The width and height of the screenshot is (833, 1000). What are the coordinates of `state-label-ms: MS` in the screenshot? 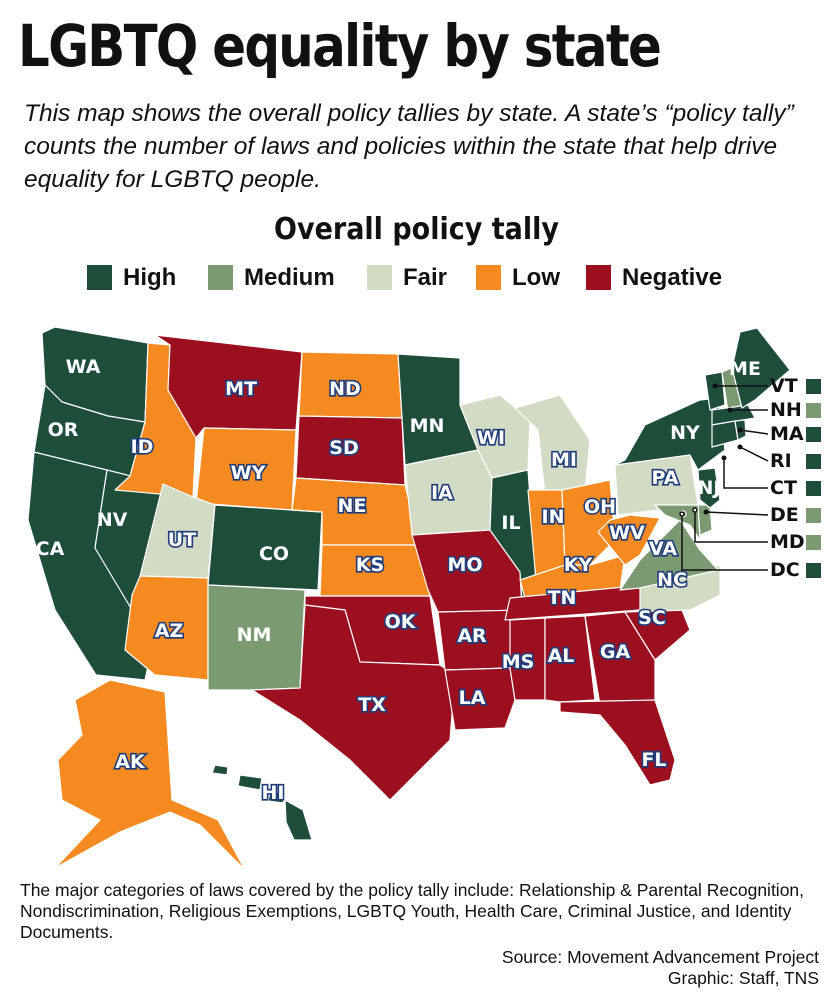 It's located at (518, 662).